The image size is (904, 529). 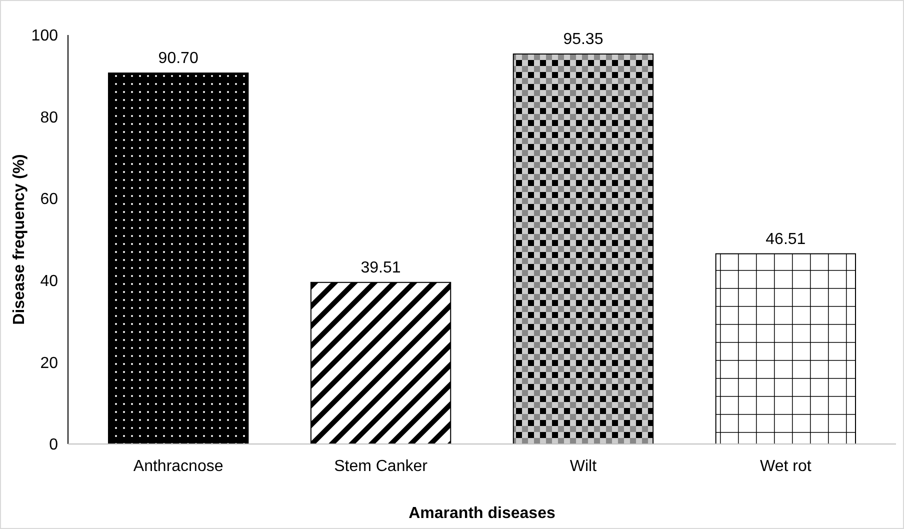 What do you see at coordinates (53, 445) in the screenshot?
I see `y-tick-label: 0` at bounding box center [53, 445].